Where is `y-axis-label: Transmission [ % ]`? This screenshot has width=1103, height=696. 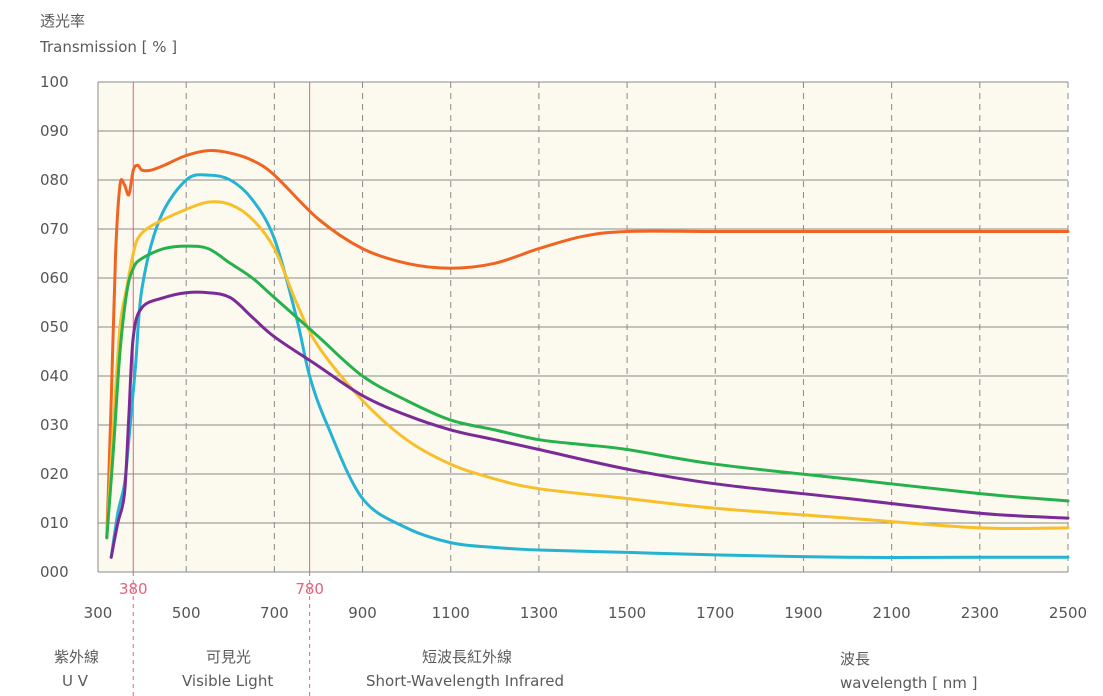
y-axis-label: Transmission [ % ] is located at coordinates (109, 47).